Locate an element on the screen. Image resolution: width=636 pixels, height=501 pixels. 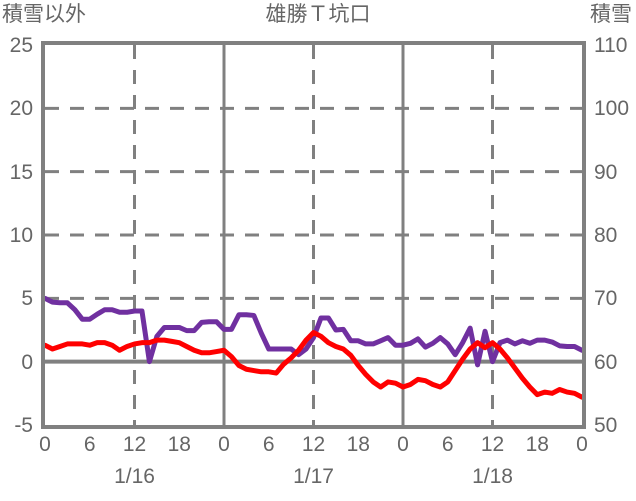
left-tick-label: 15 is located at coordinates (21, 172).